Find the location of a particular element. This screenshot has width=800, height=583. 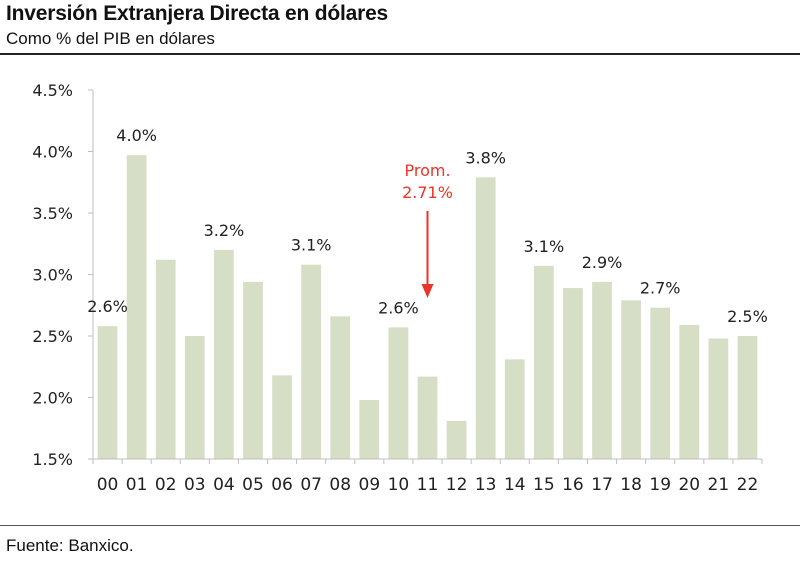

y-axis: 1.5% 2.0% 2.5% 3.0% 3.5% 4.0% 4.5% is located at coordinates (63, 275).